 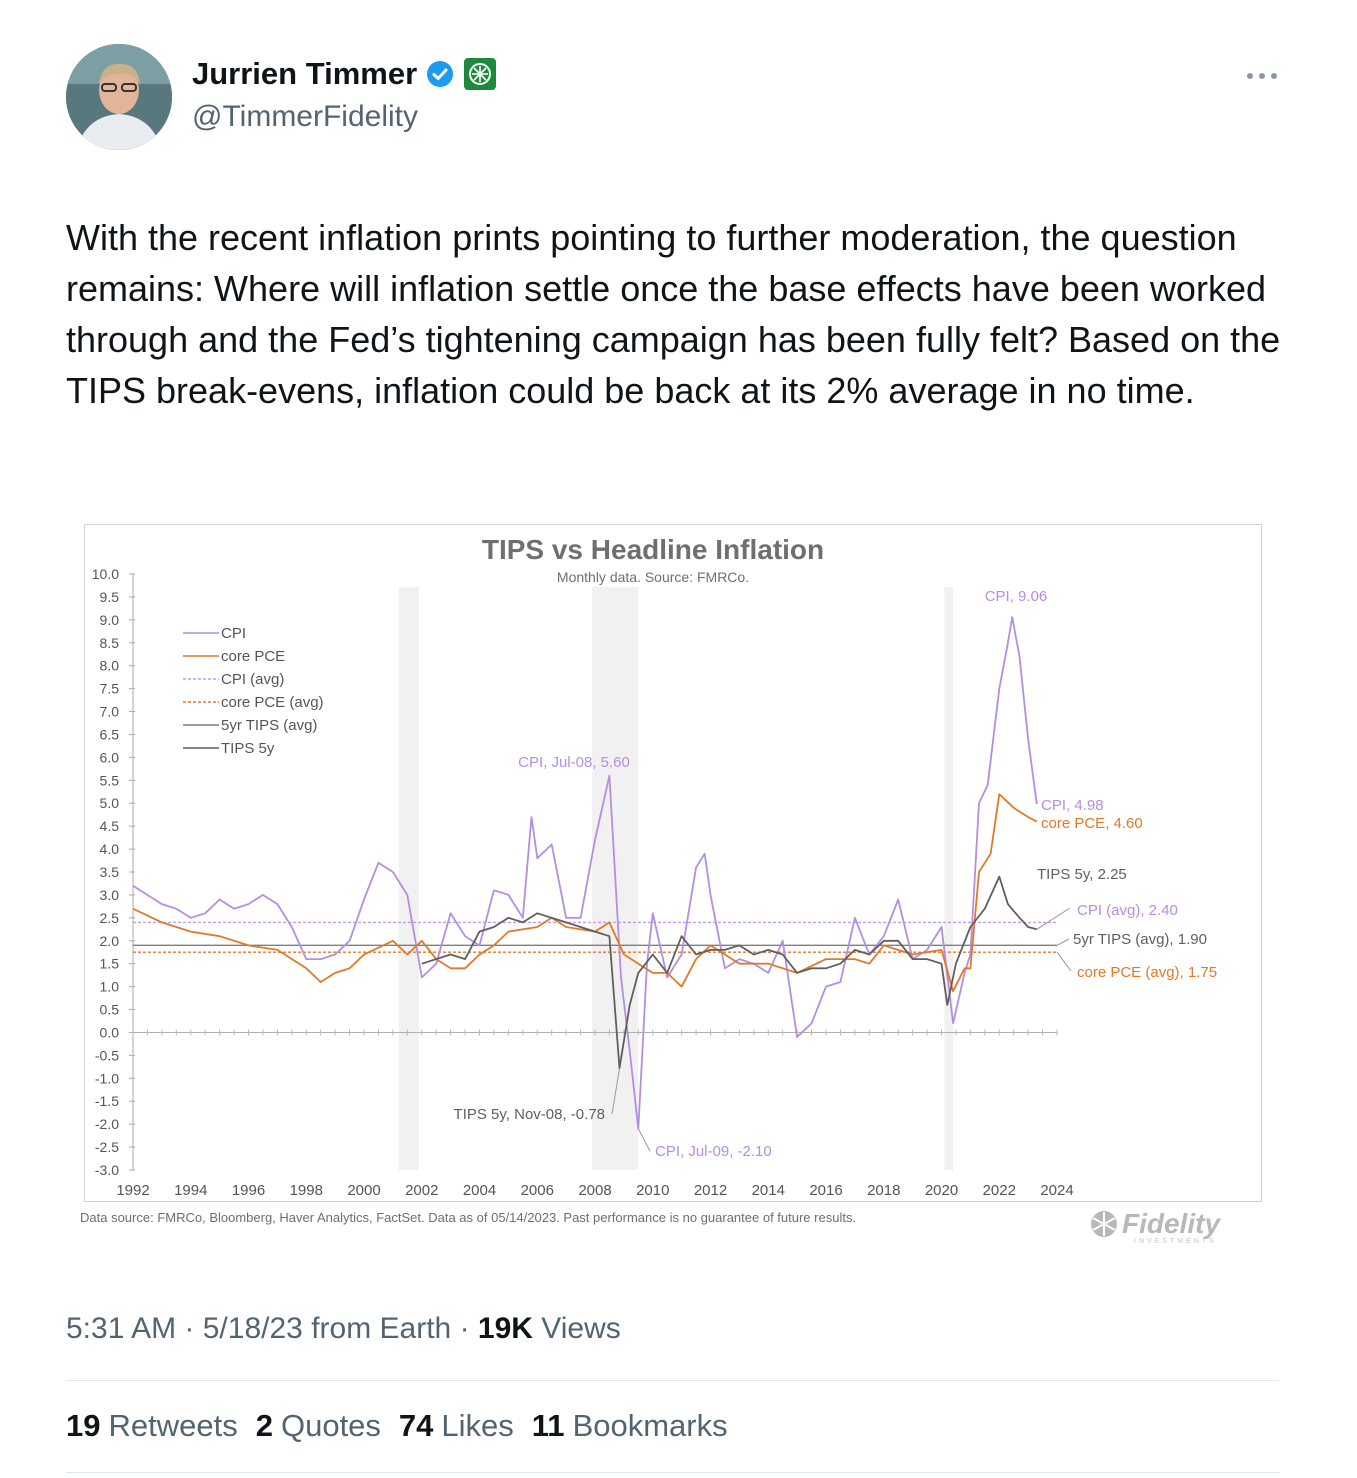 What do you see at coordinates (83, 1425) in the screenshot?
I see `retweets-count: 19` at bounding box center [83, 1425].